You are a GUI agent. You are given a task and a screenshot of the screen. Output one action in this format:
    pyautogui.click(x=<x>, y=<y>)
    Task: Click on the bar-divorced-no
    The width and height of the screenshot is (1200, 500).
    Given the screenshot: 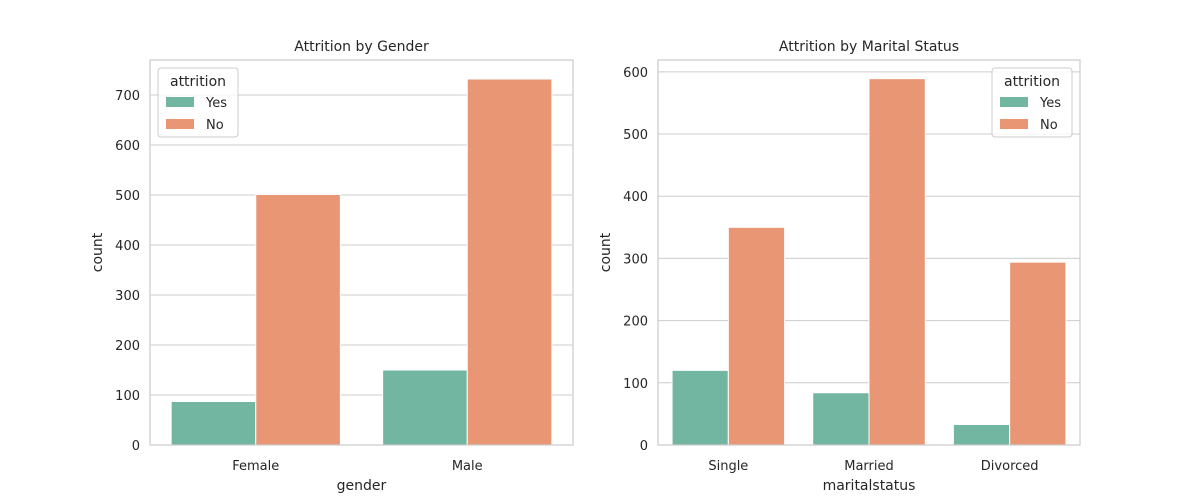 What is the action you would take?
    pyautogui.click(x=1038, y=353)
    